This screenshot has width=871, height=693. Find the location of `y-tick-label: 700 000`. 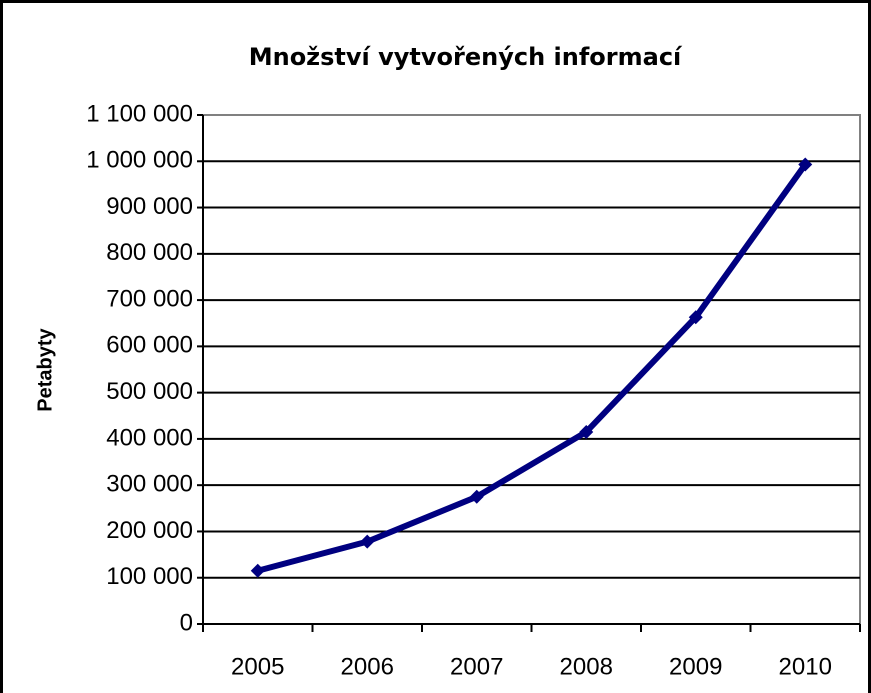

y-tick-label: 700 000 is located at coordinates (149, 298).